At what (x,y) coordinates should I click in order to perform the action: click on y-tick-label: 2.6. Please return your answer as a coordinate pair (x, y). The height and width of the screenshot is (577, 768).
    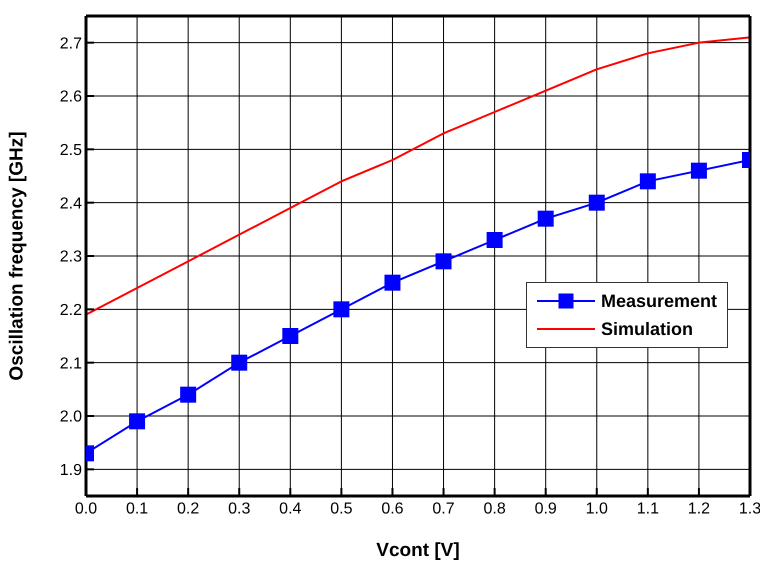
    Looking at the image, I should click on (71, 97).